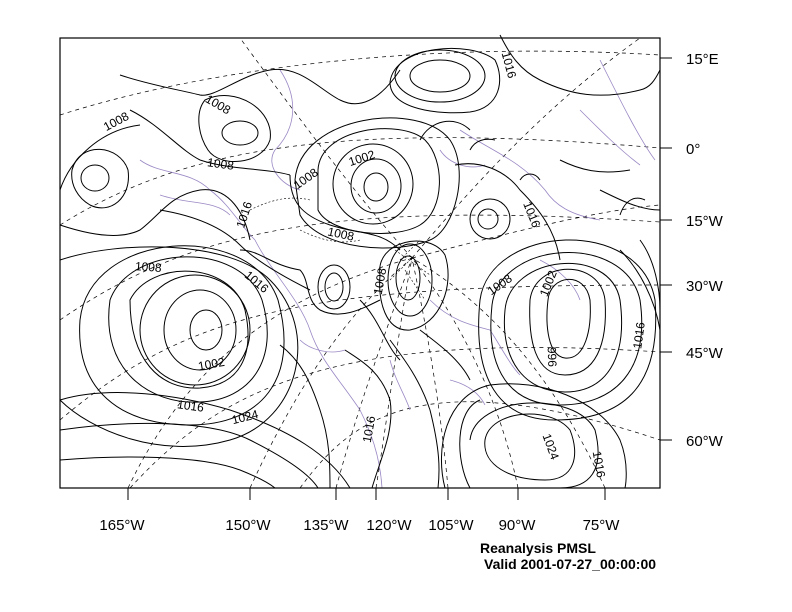  What do you see at coordinates (451, 525) in the screenshot?
I see `axis-label: 105°W` at bounding box center [451, 525].